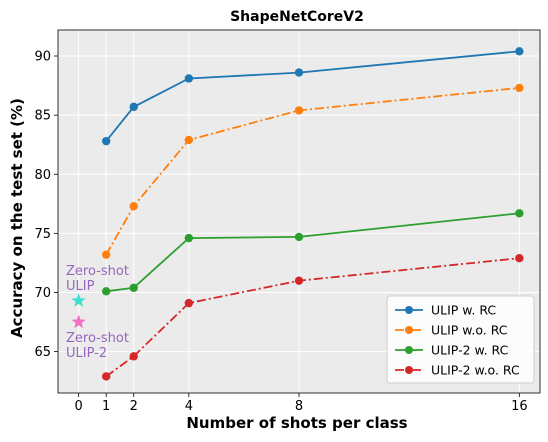 The width and height of the screenshot is (548, 442). I want to click on legend-label: ULIP-2 w.o. RC, so click(475, 370).